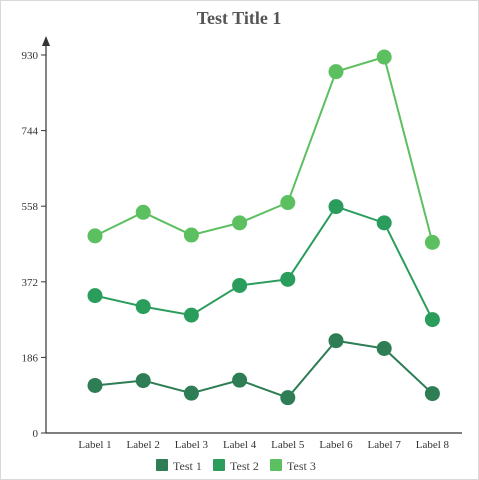 The width and height of the screenshot is (479, 480). What do you see at coordinates (239, 18) in the screenshot?
I see `chart-title: Test Title 1` at bounding box center [239, 18].